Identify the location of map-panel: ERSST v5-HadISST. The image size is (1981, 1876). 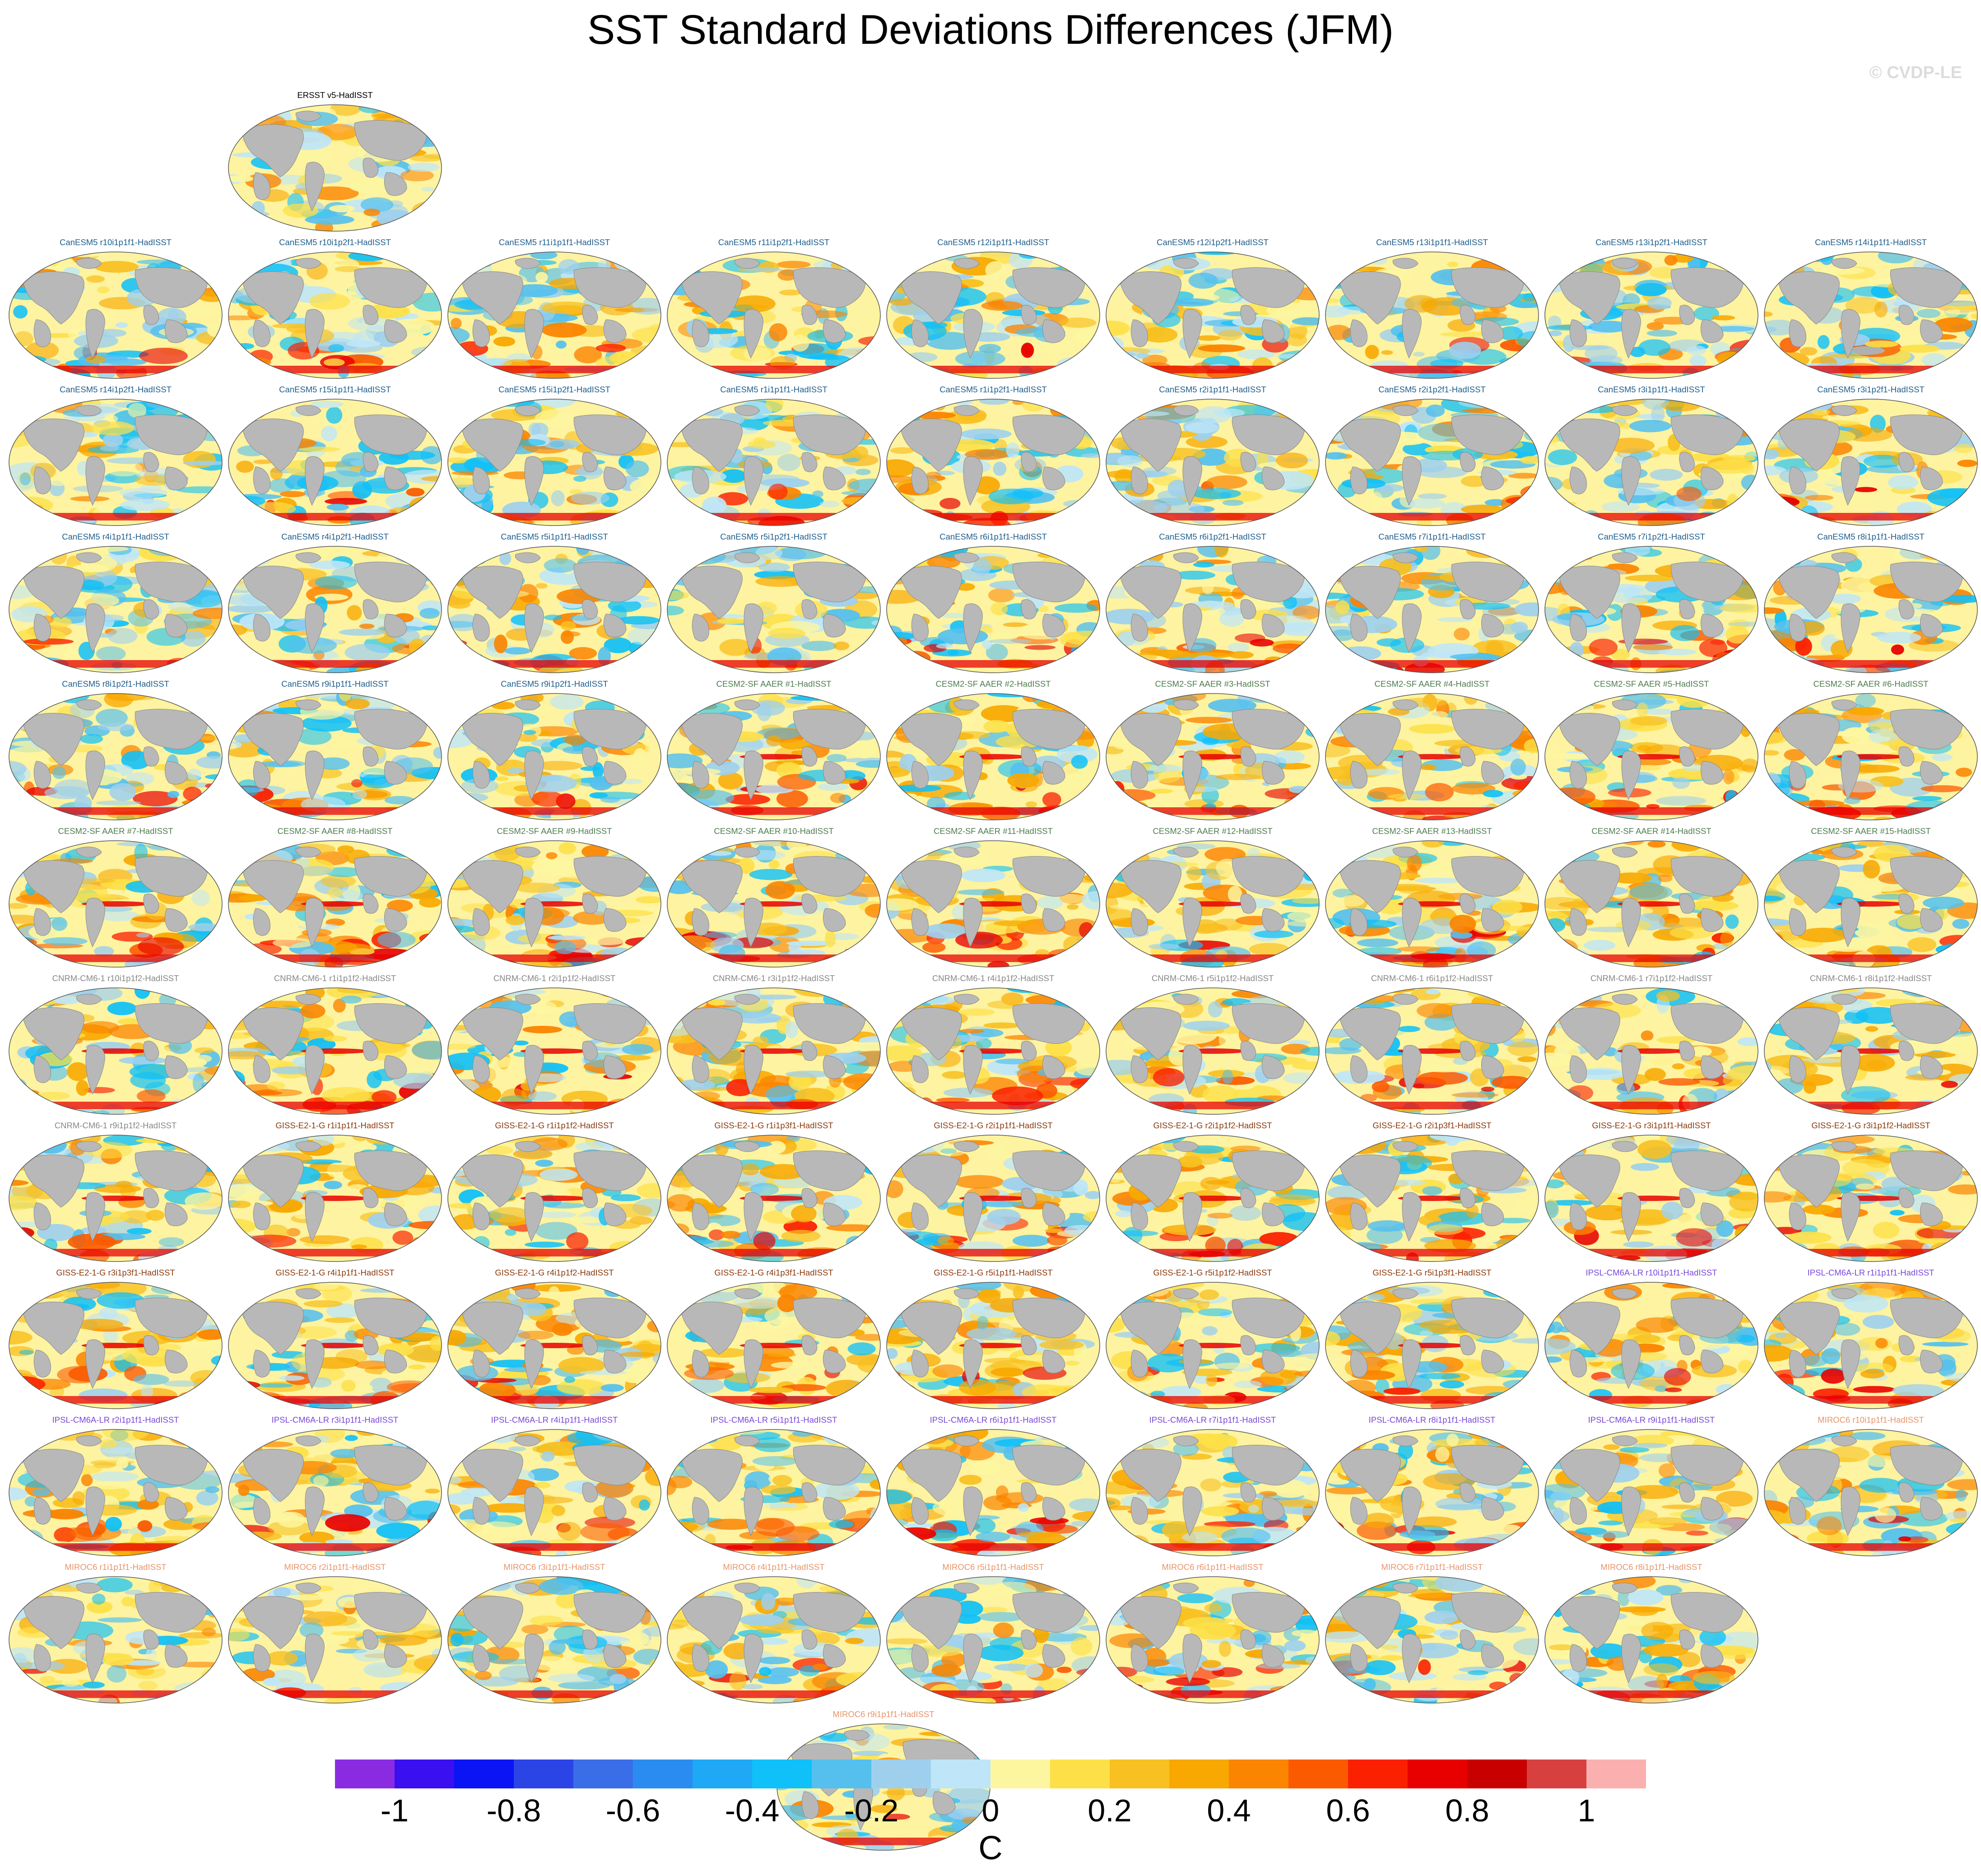
(335, 162).